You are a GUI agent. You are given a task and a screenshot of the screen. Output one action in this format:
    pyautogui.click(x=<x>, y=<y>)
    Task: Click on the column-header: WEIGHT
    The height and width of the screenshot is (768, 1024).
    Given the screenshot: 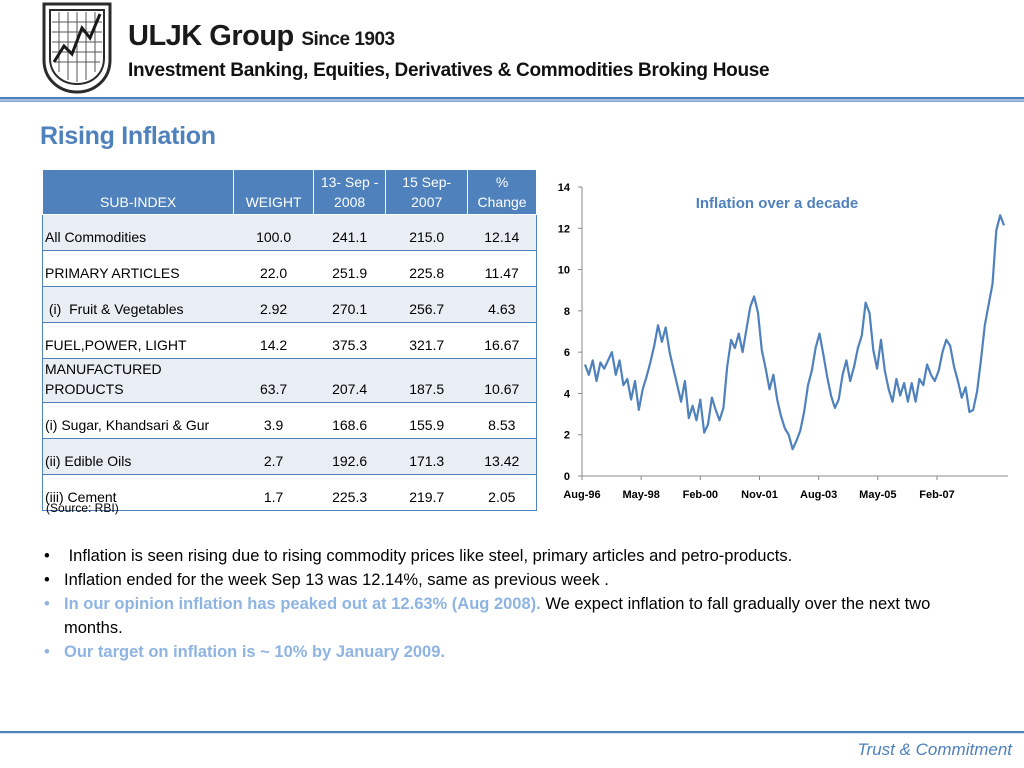 What is the action you would take?
    pyautogui.click(x=273, y=192)
    